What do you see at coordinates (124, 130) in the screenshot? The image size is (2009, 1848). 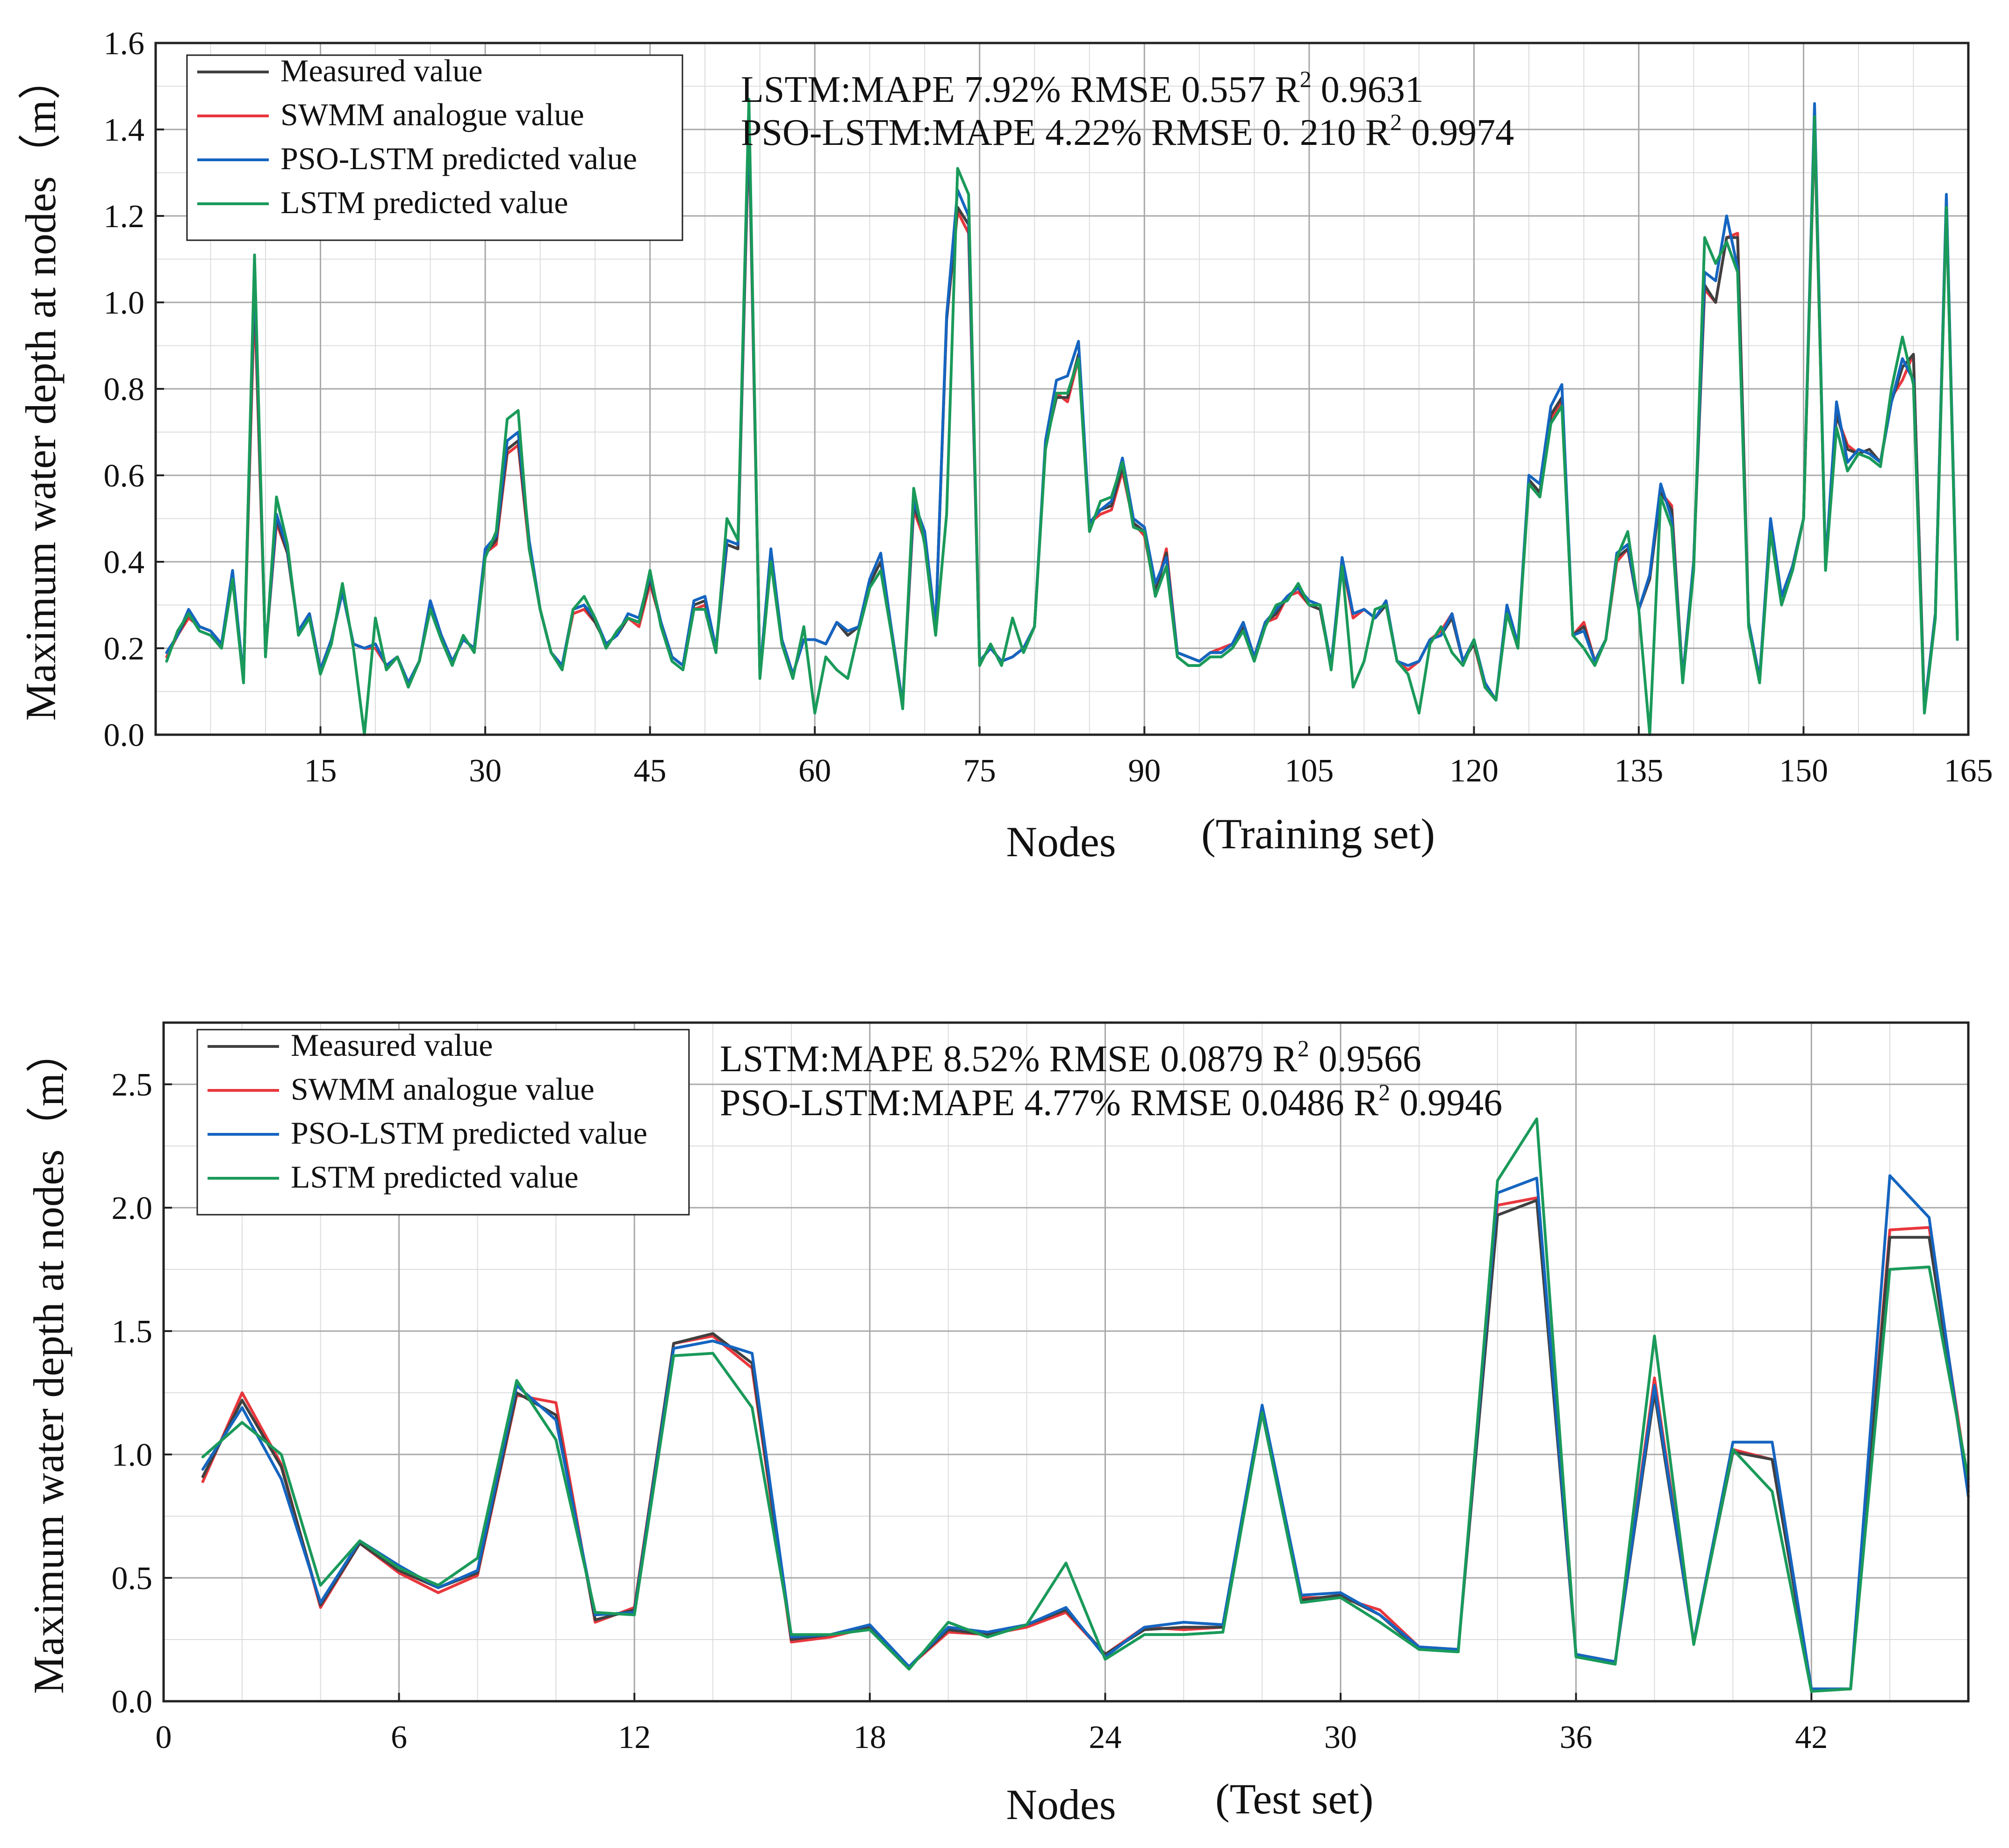 I see `y-tick-label: 1.4` at bounding box center [124, 130].